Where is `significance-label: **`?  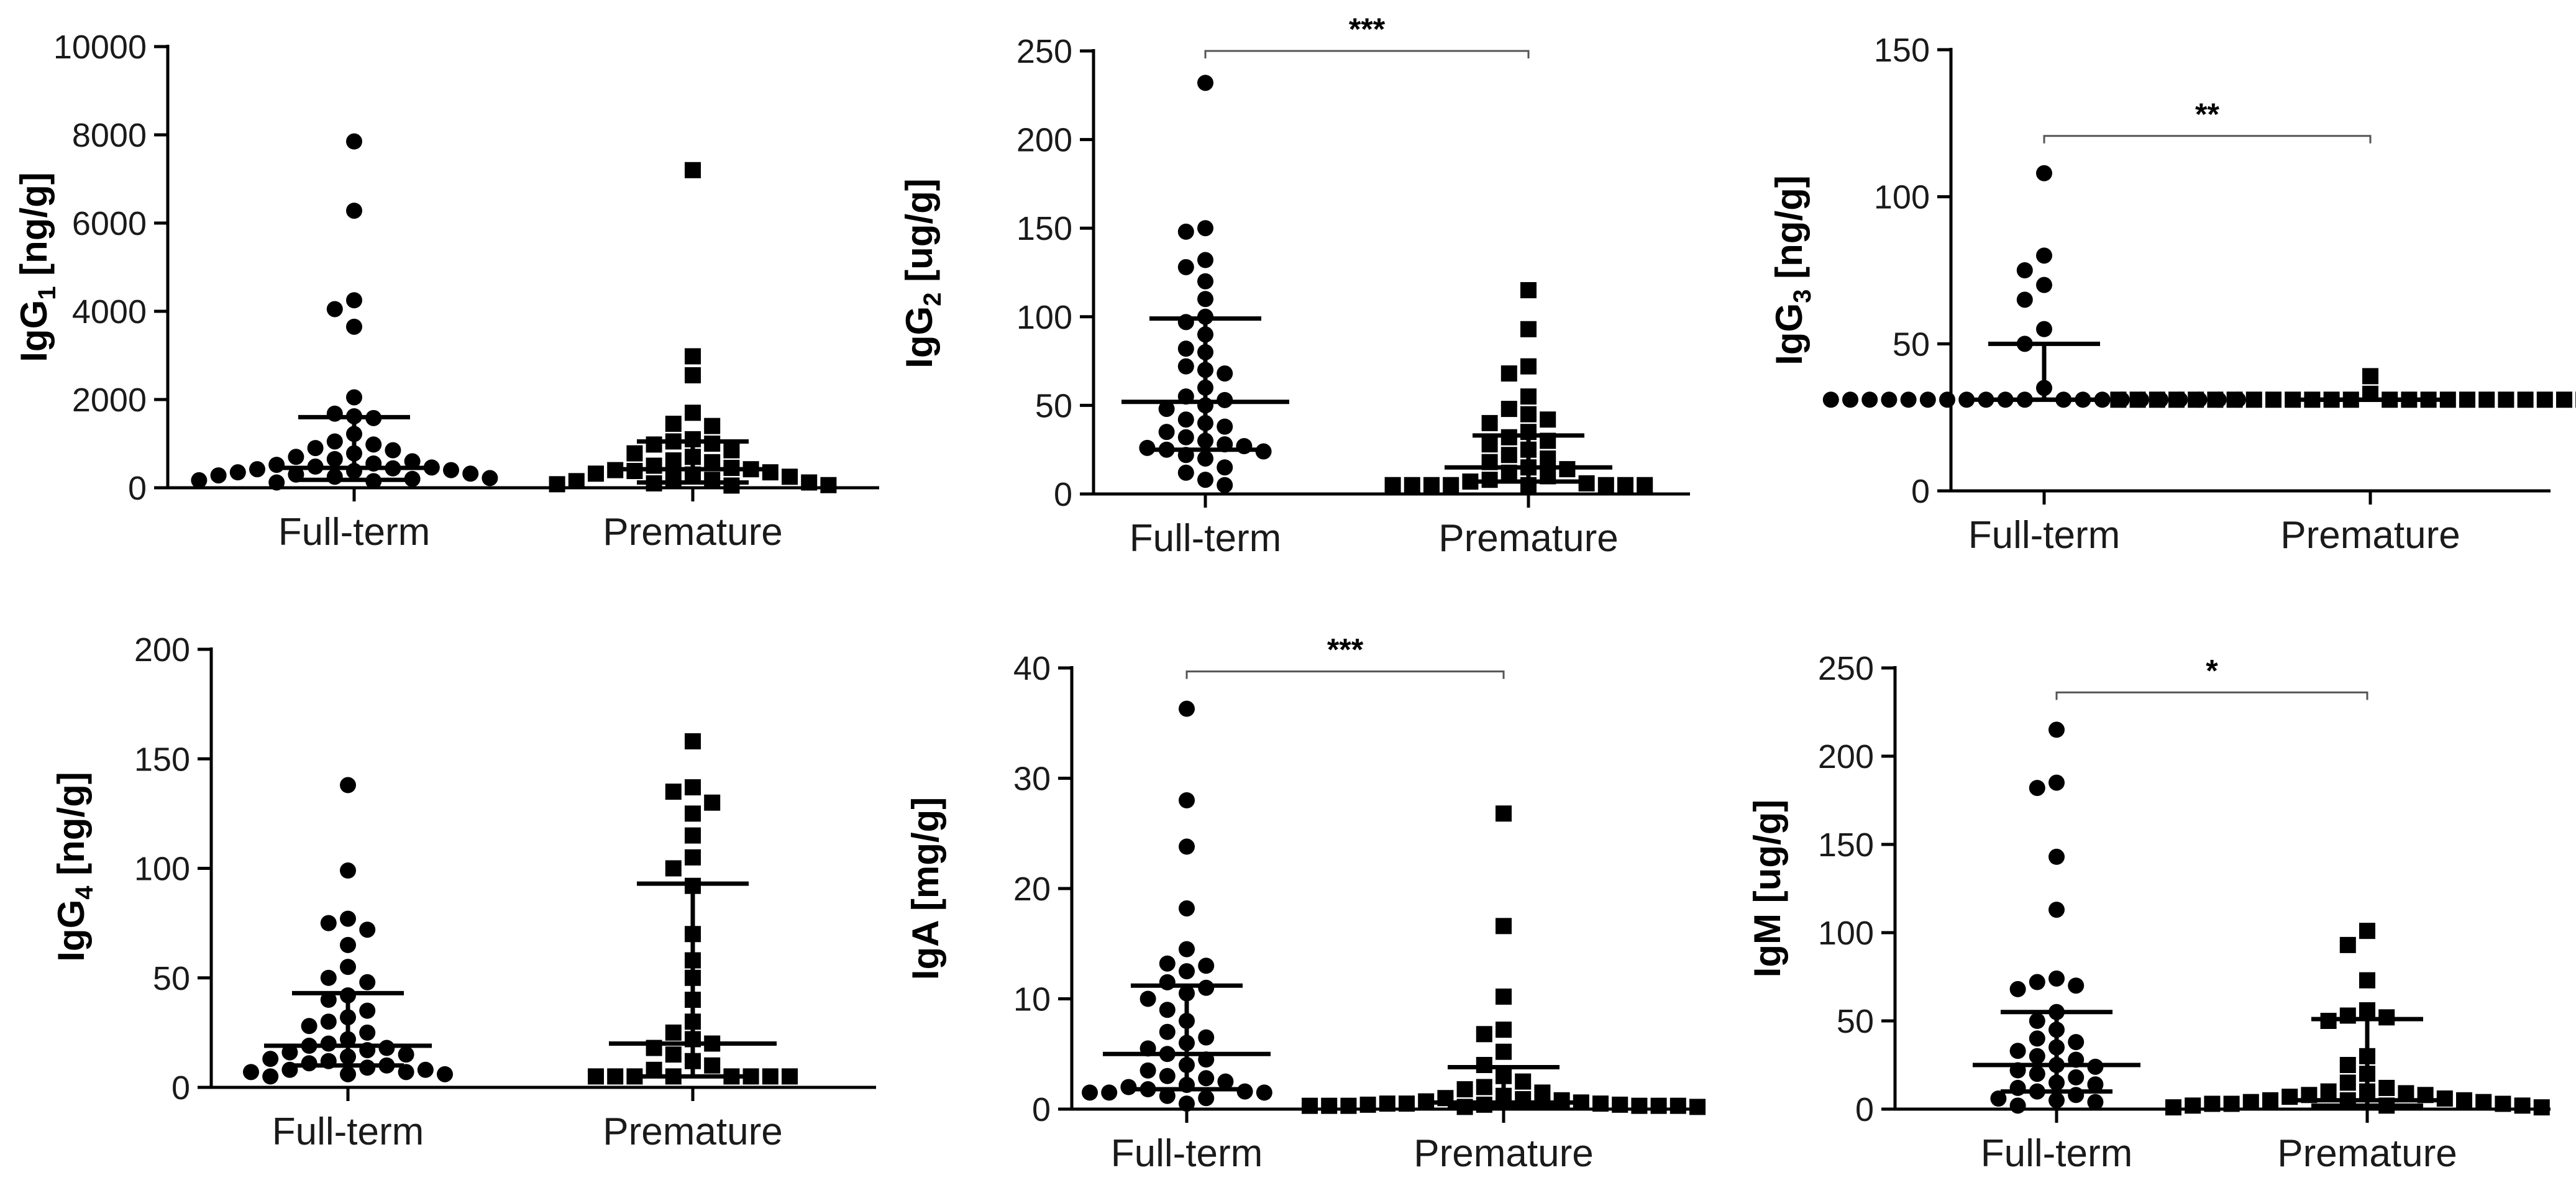
significance-label: ** is located at coordinates (2207, 114).